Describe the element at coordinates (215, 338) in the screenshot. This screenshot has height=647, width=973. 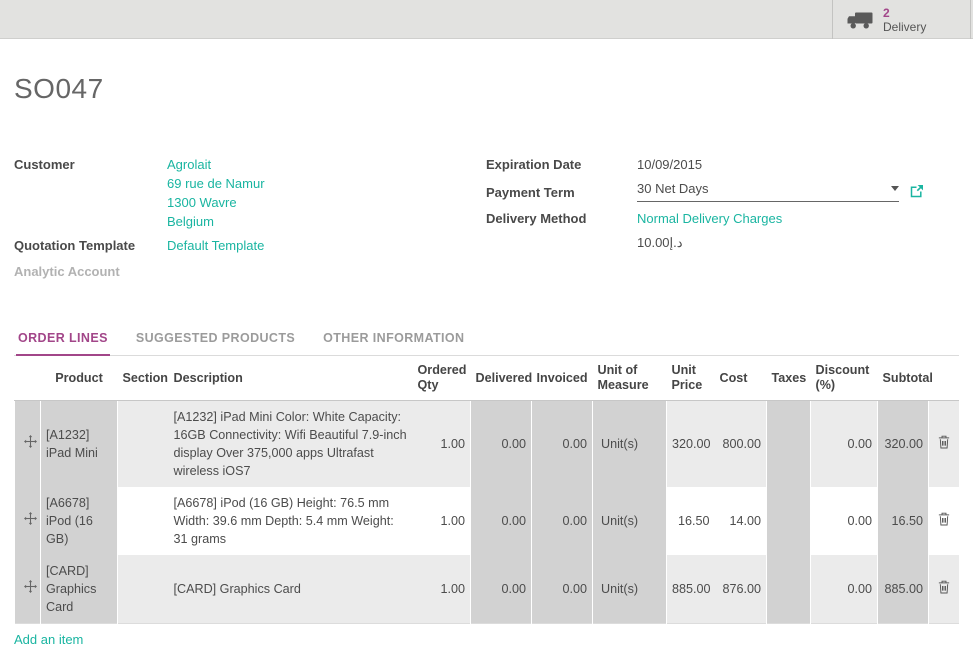
I see `tab-suggested-products: SUGGESTED PRODUCTS` at that location.